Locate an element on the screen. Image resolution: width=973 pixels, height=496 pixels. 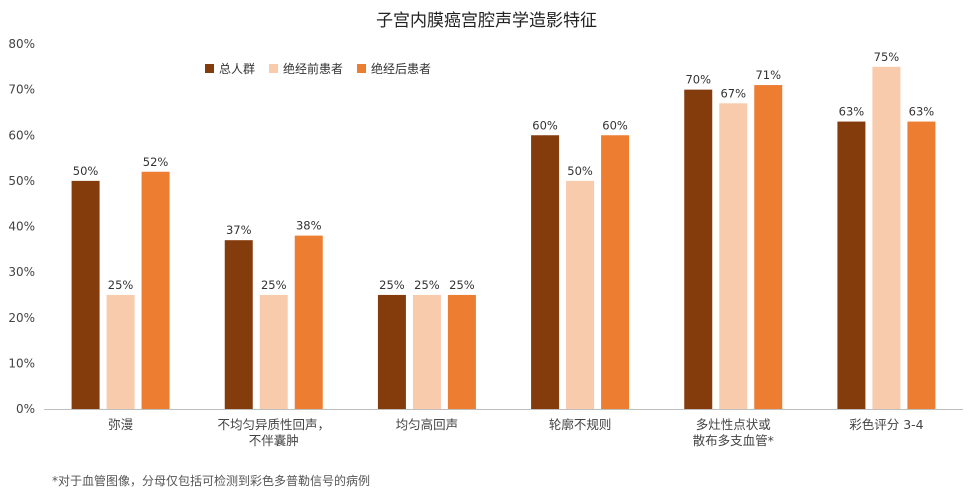
x-tick-label: 均匀高回声 is located at coordinates (427, 424).